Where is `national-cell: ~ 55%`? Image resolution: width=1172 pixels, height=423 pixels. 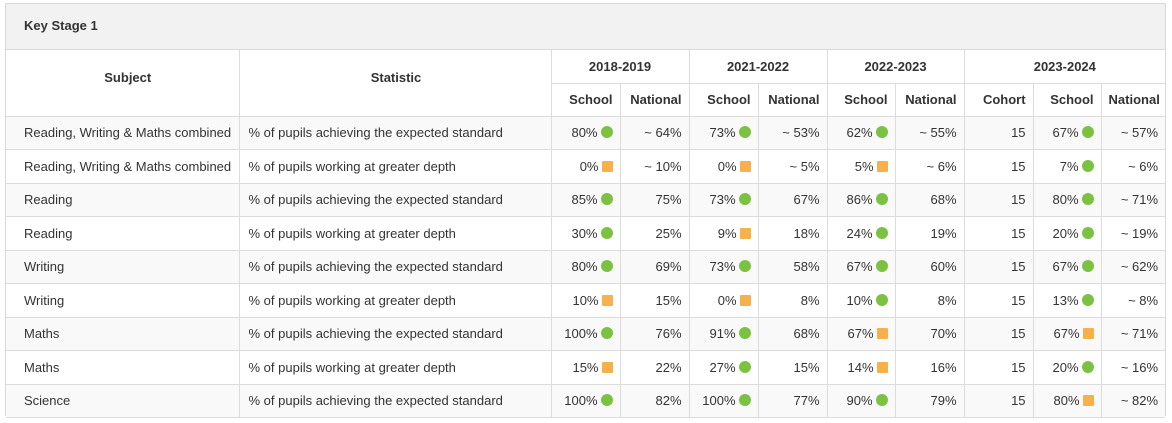
national-cell: ~ 55% is located at coordinates (930, 133).